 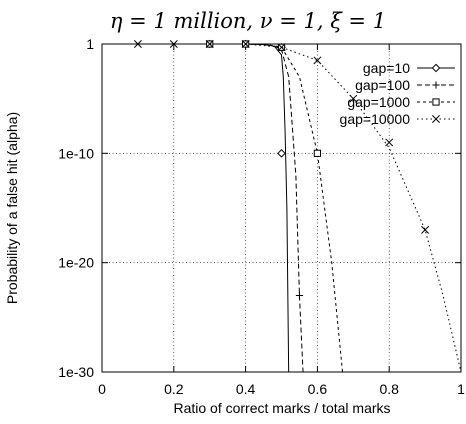 What do you see at coordinates (389, 389) in the screenshot?
I see `x-tick-label: 0.8` at bounding box center [389, 389].